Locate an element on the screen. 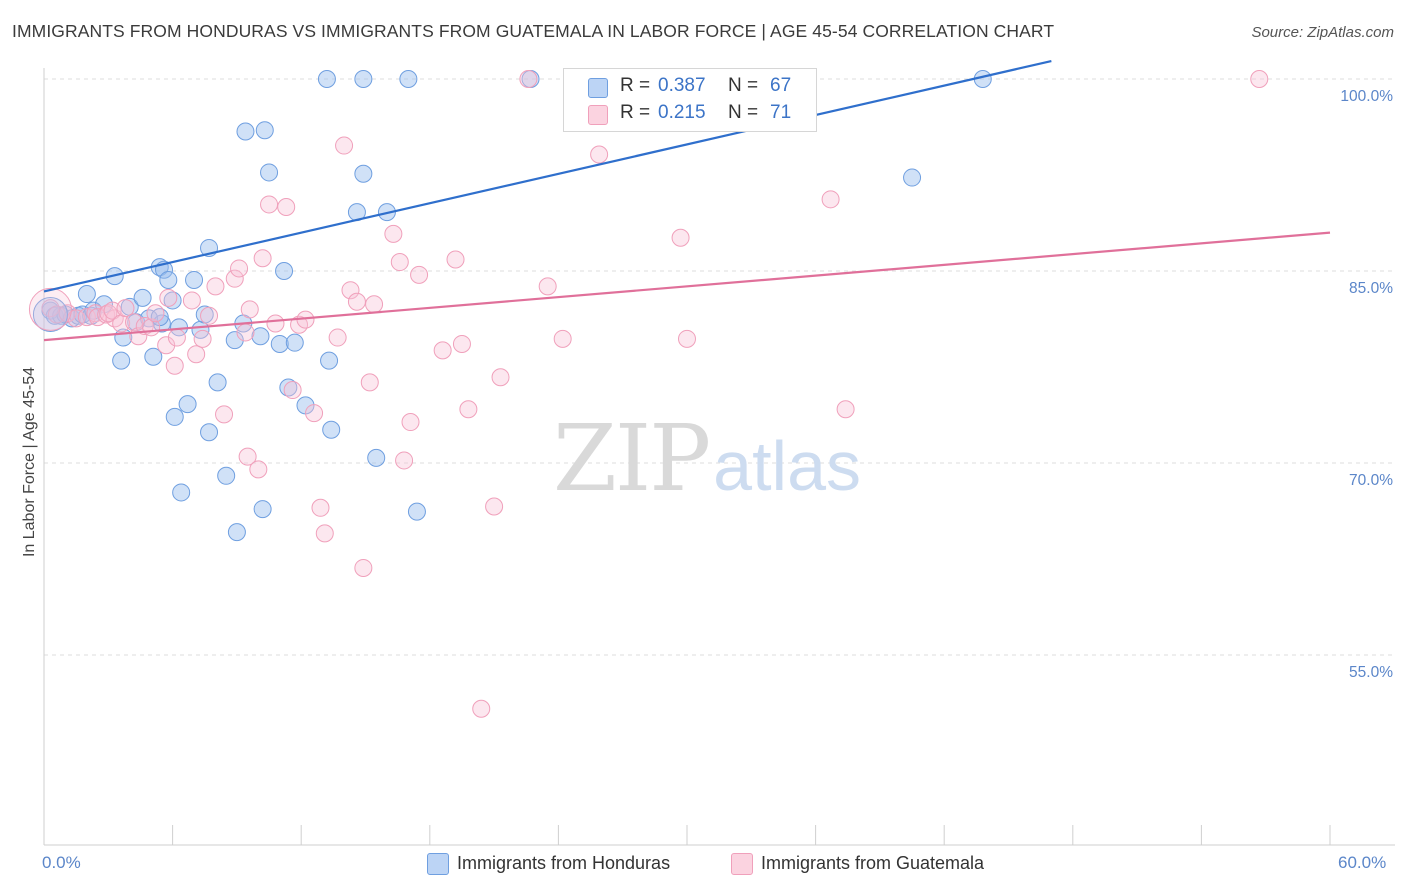 This screenshot has width=1406, height=892. guatemala-trend-line is located at coordinates (687, 286).